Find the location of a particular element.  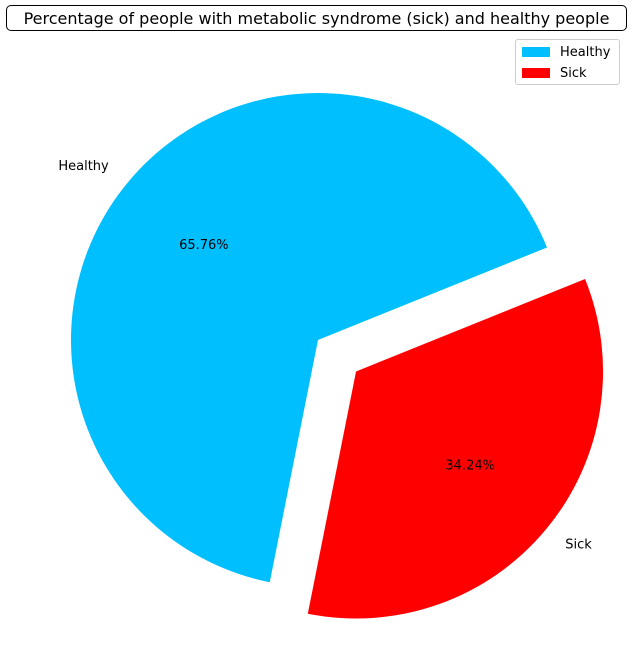

category-label-sick: Sick is located at coordinates (578, 544).